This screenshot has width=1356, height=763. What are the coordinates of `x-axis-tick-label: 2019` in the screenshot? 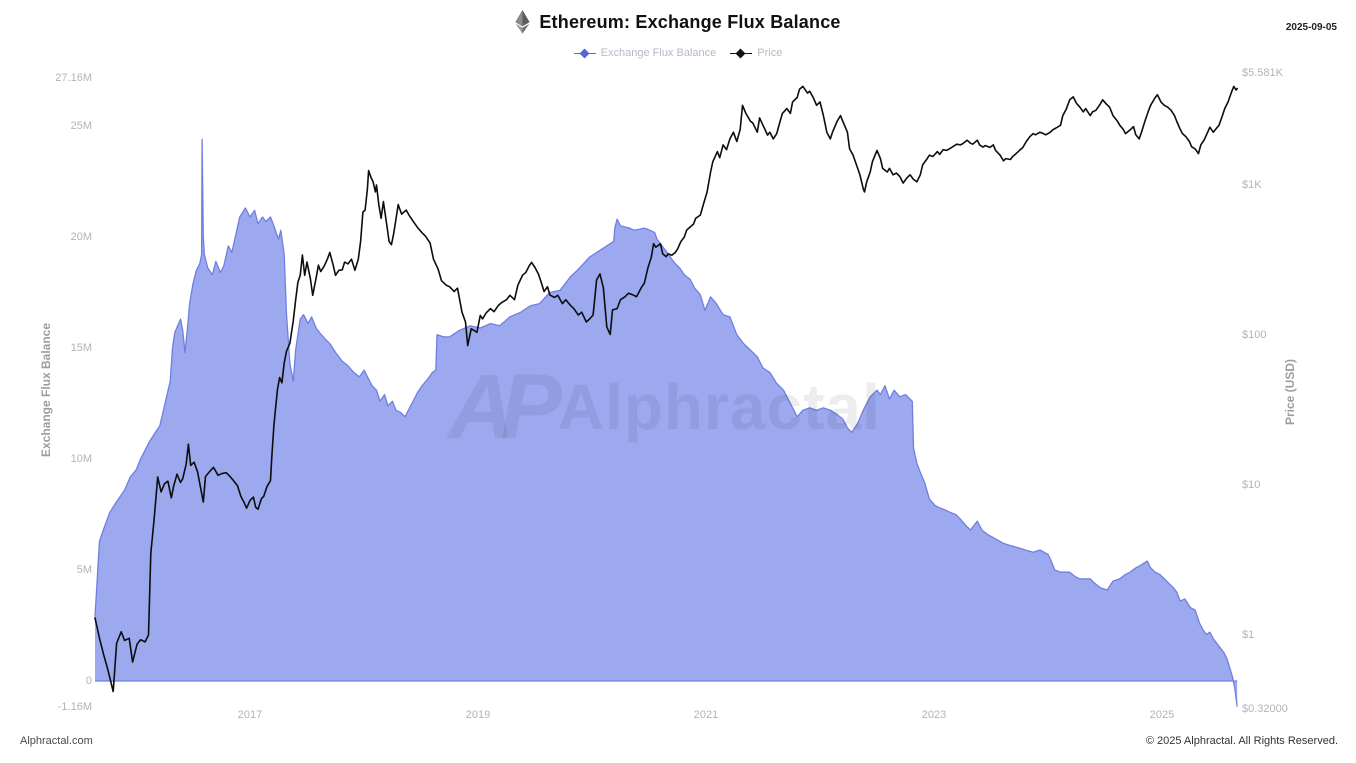 It's located at (478, 715).